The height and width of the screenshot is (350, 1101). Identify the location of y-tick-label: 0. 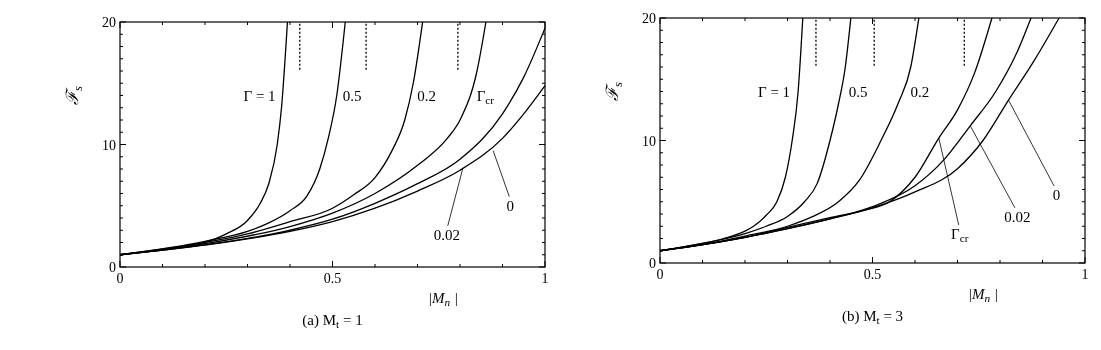
(652, 263).